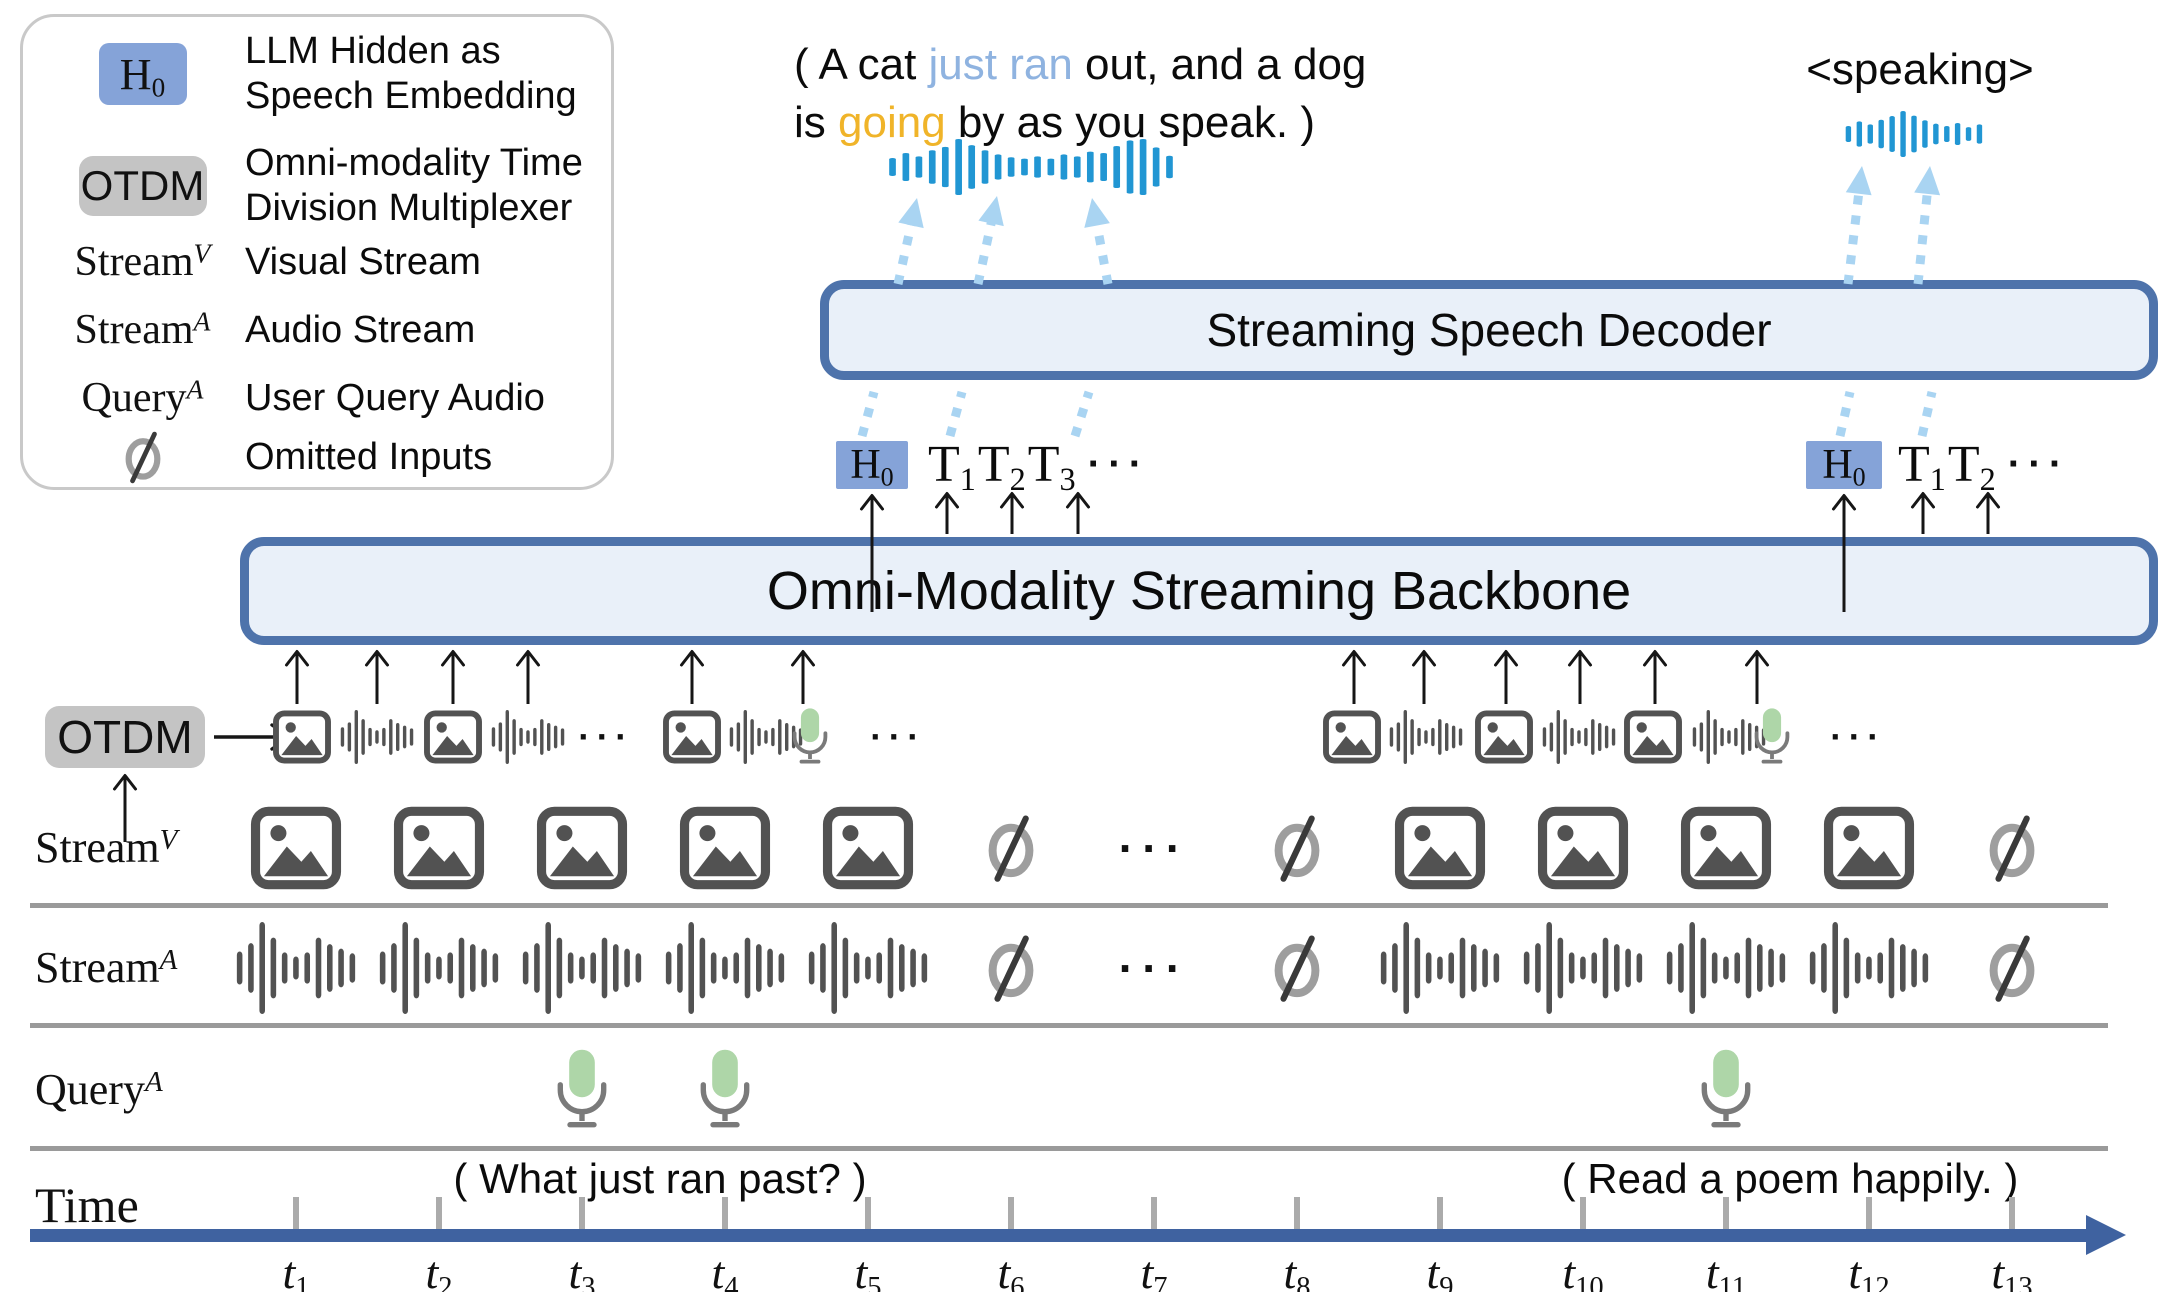 This screenshot has width=2158, height=1292. What do you see at coordinates (360, 329) in the screenshot?
I see `legend-label: Audio Stream` at bounding box center [360, 329].